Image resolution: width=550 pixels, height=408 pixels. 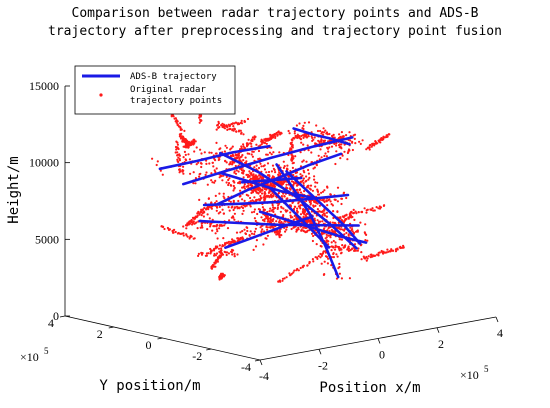 I want to click on z-tick-label: 15000, so click(x=44, y=86).